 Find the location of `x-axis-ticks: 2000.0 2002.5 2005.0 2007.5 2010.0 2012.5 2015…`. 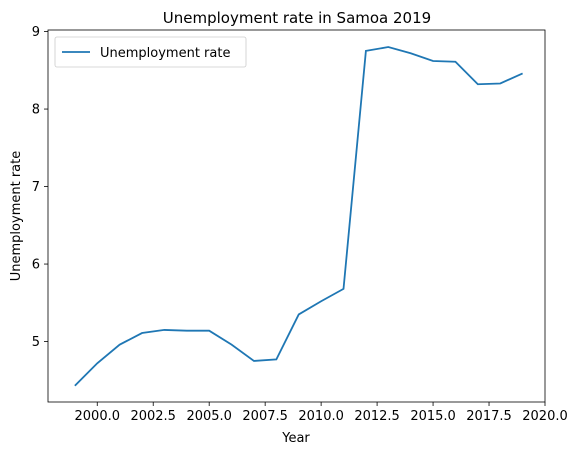

x-axis-ticks: 2000.0 2002.5 2005.0 2007.5 2010.0 2012.5 2015… is located at coordinates (321, 413).